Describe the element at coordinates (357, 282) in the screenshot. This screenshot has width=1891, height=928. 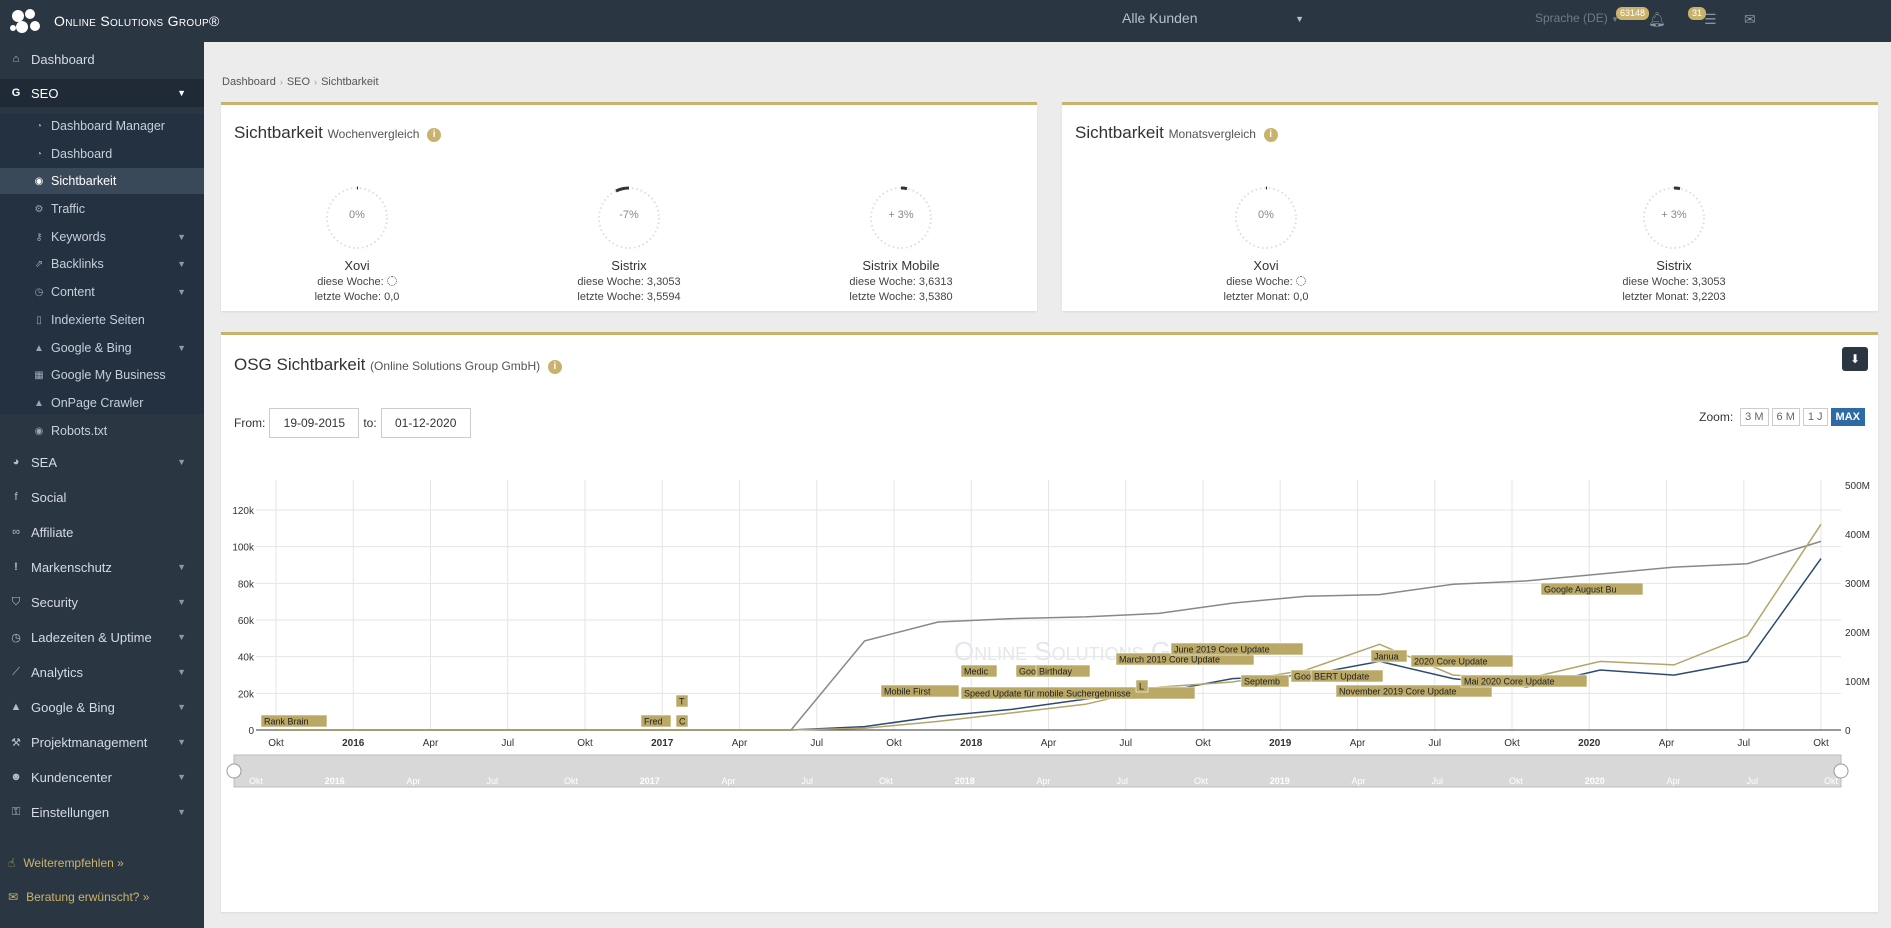
I see `gauge-this-week: diese Woche:` at that location.